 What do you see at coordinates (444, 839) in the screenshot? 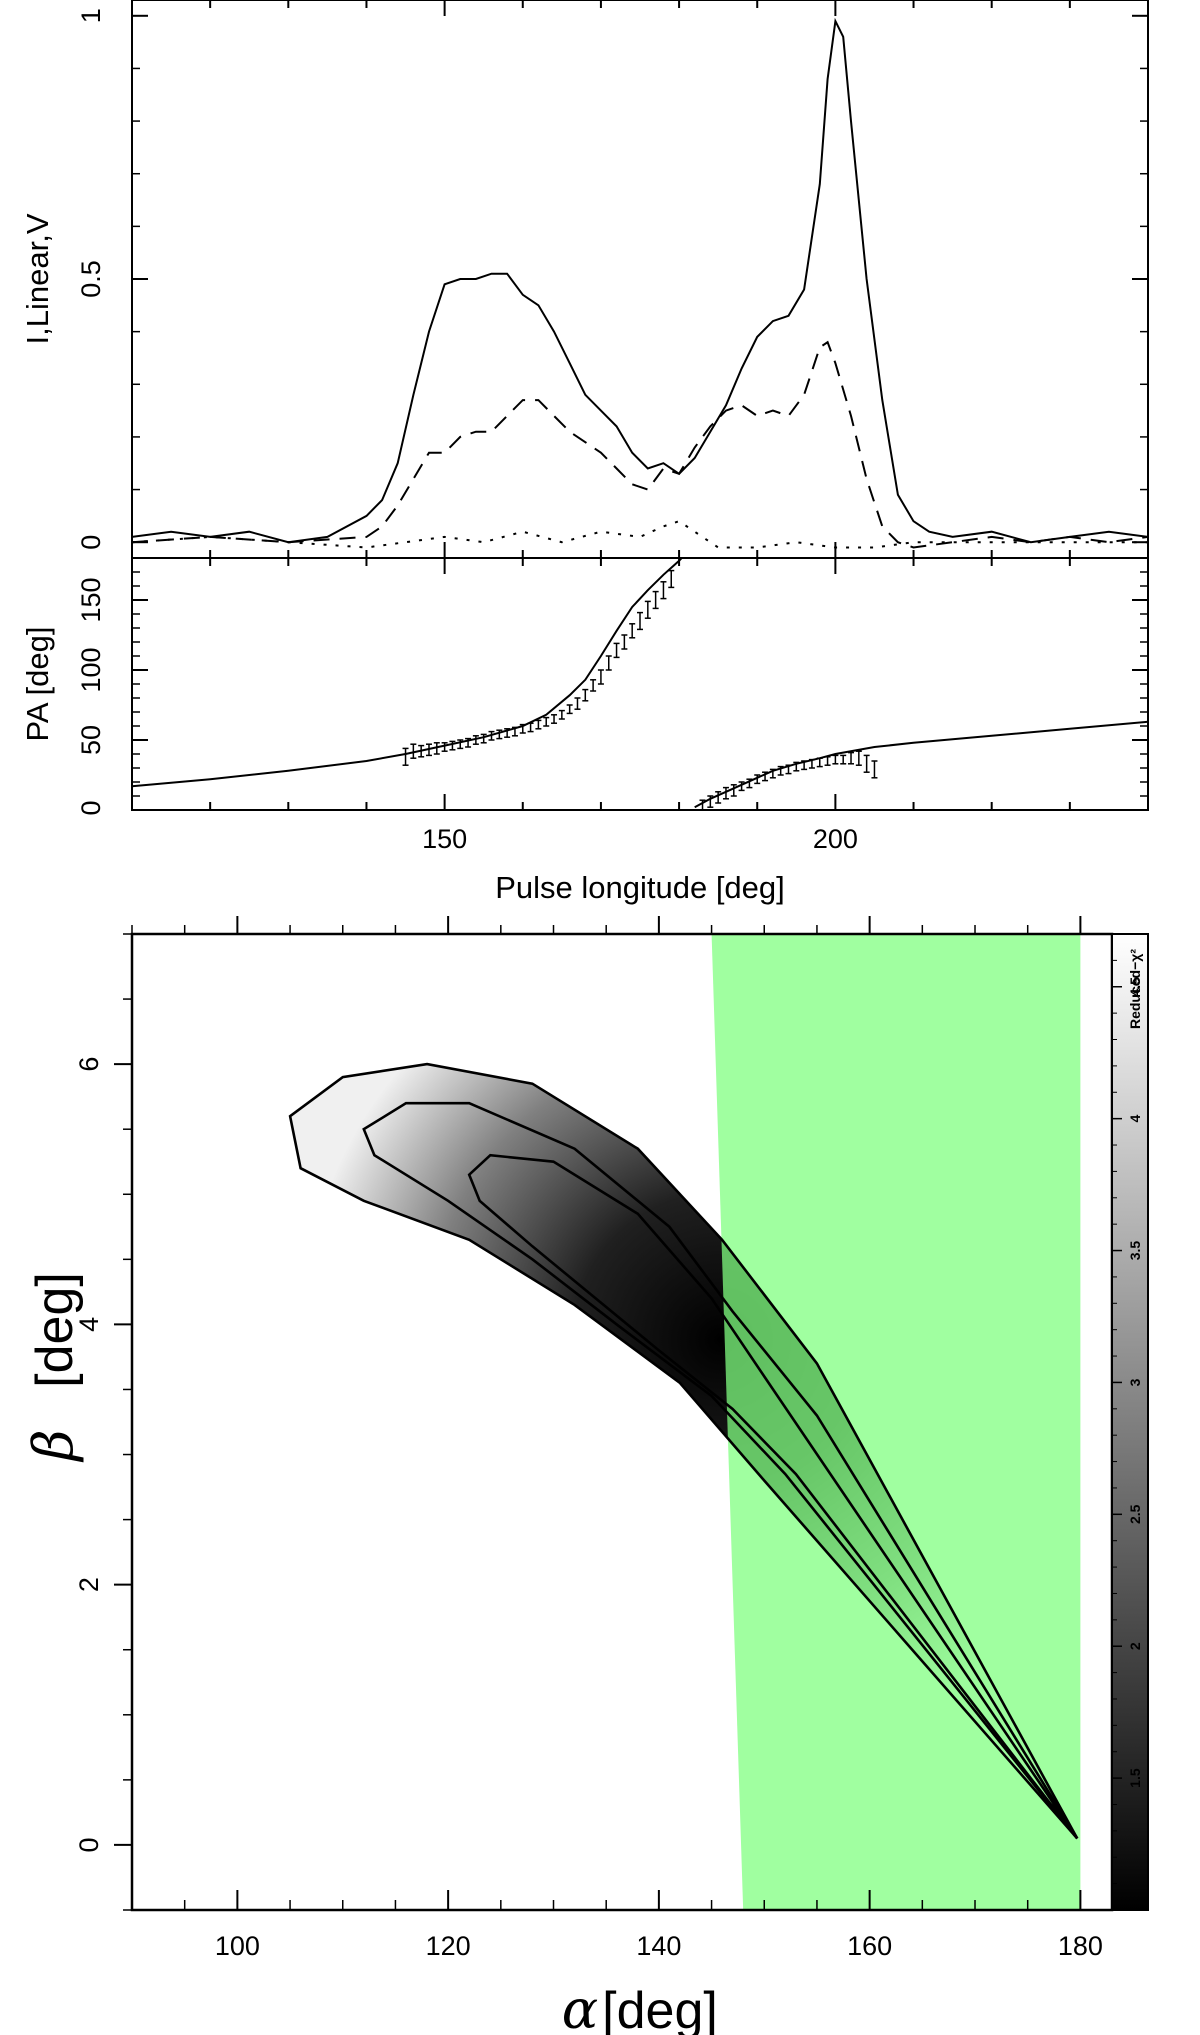
I see `pa-xtick-label: 150` at bounding box center [444, 839].